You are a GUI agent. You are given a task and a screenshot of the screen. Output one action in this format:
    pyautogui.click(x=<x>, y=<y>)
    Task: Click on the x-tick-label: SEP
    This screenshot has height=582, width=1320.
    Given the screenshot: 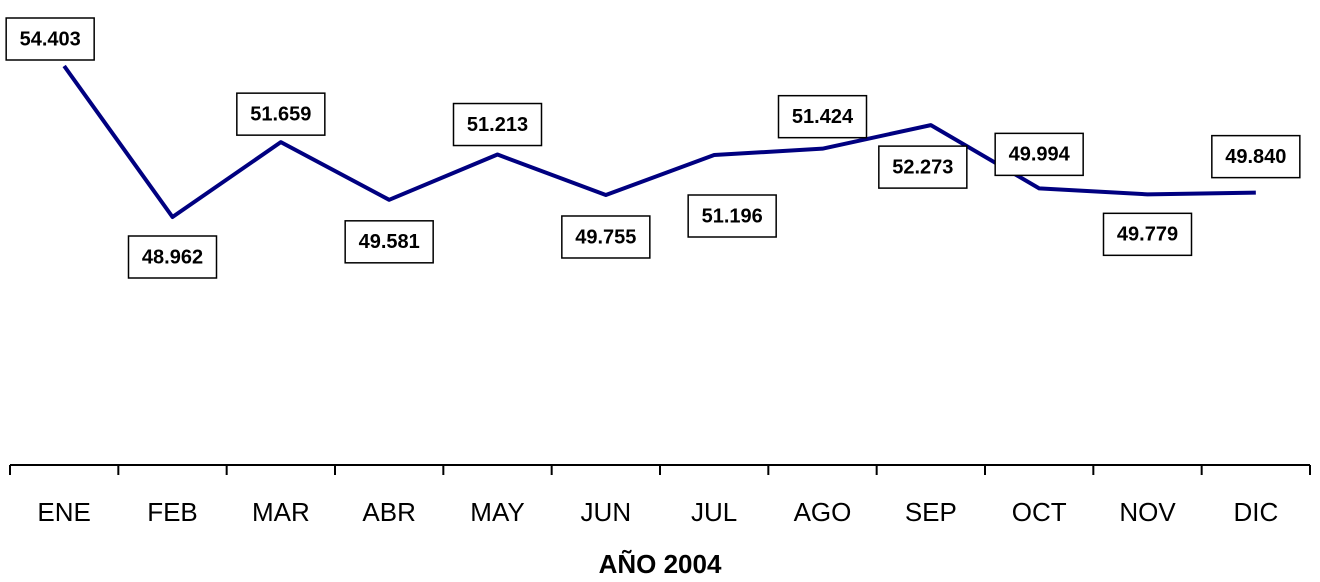 What is the action you would take?
    pyautogui.click(x=931, y=512)
    